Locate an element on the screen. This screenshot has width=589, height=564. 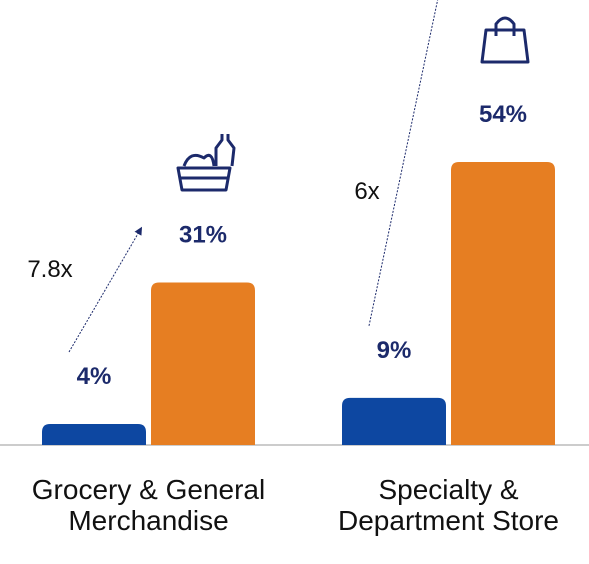
bag-icon is located at coordinates (505, 40).